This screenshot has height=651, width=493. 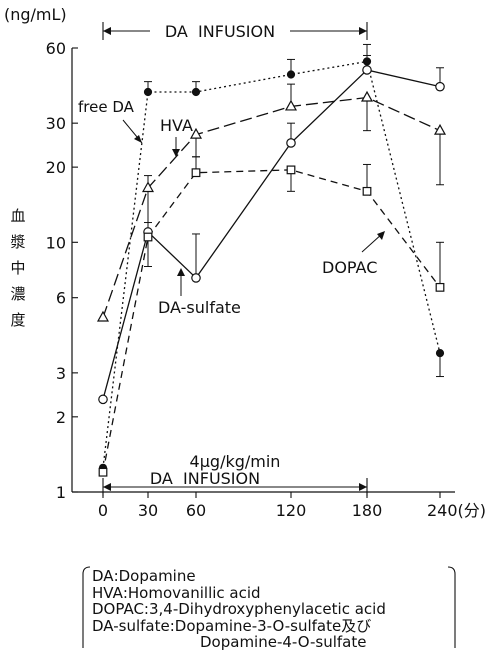 What do you see at coordinates (283, 642) in the screenshot?
I see `legend-continuation: Dopamine-4-O-sulfate` at bounding box center [283, 642].